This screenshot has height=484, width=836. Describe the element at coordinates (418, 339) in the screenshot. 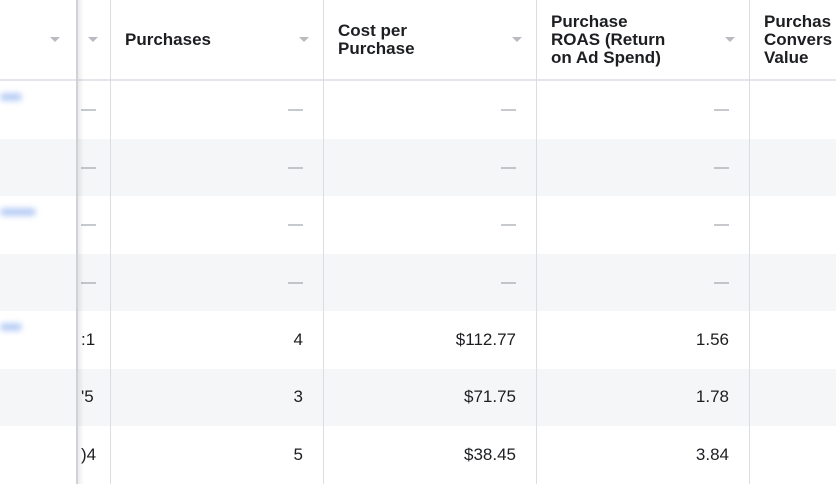

I see `table-row: :1 4 $112.77 1.56` at that location.